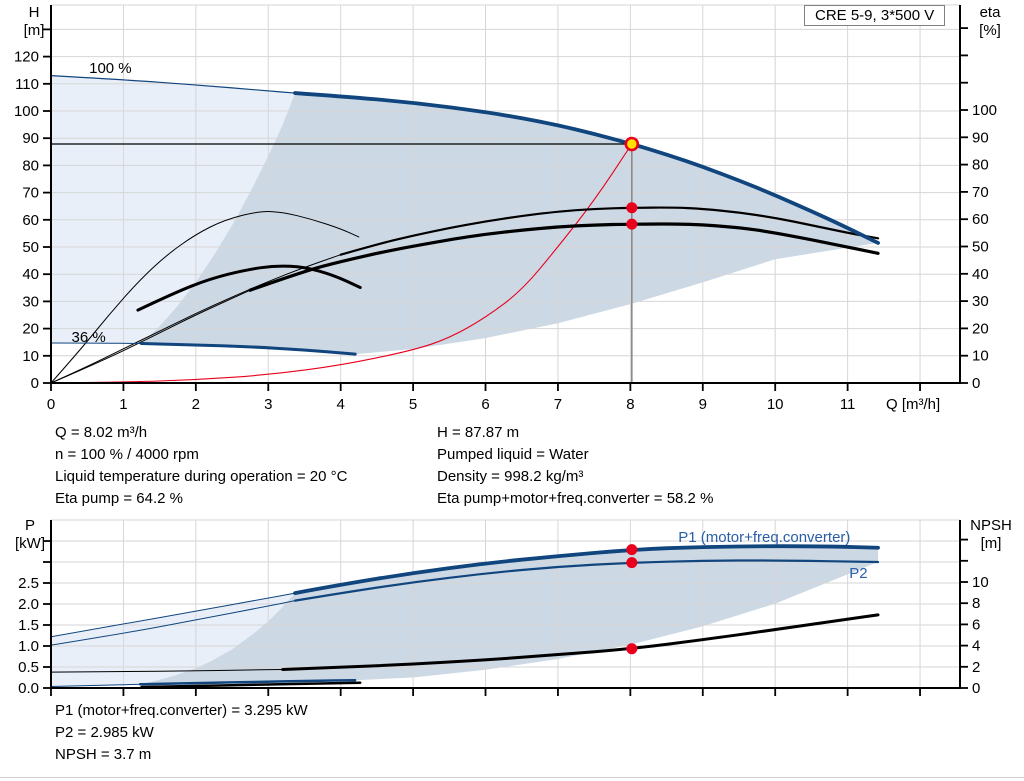 The image size is (1024, 781). Describe the element at coordinates (119, 498) in the screenshot. I see `info-line-eta-pump: Eta pump = 64.2 %` at that location.